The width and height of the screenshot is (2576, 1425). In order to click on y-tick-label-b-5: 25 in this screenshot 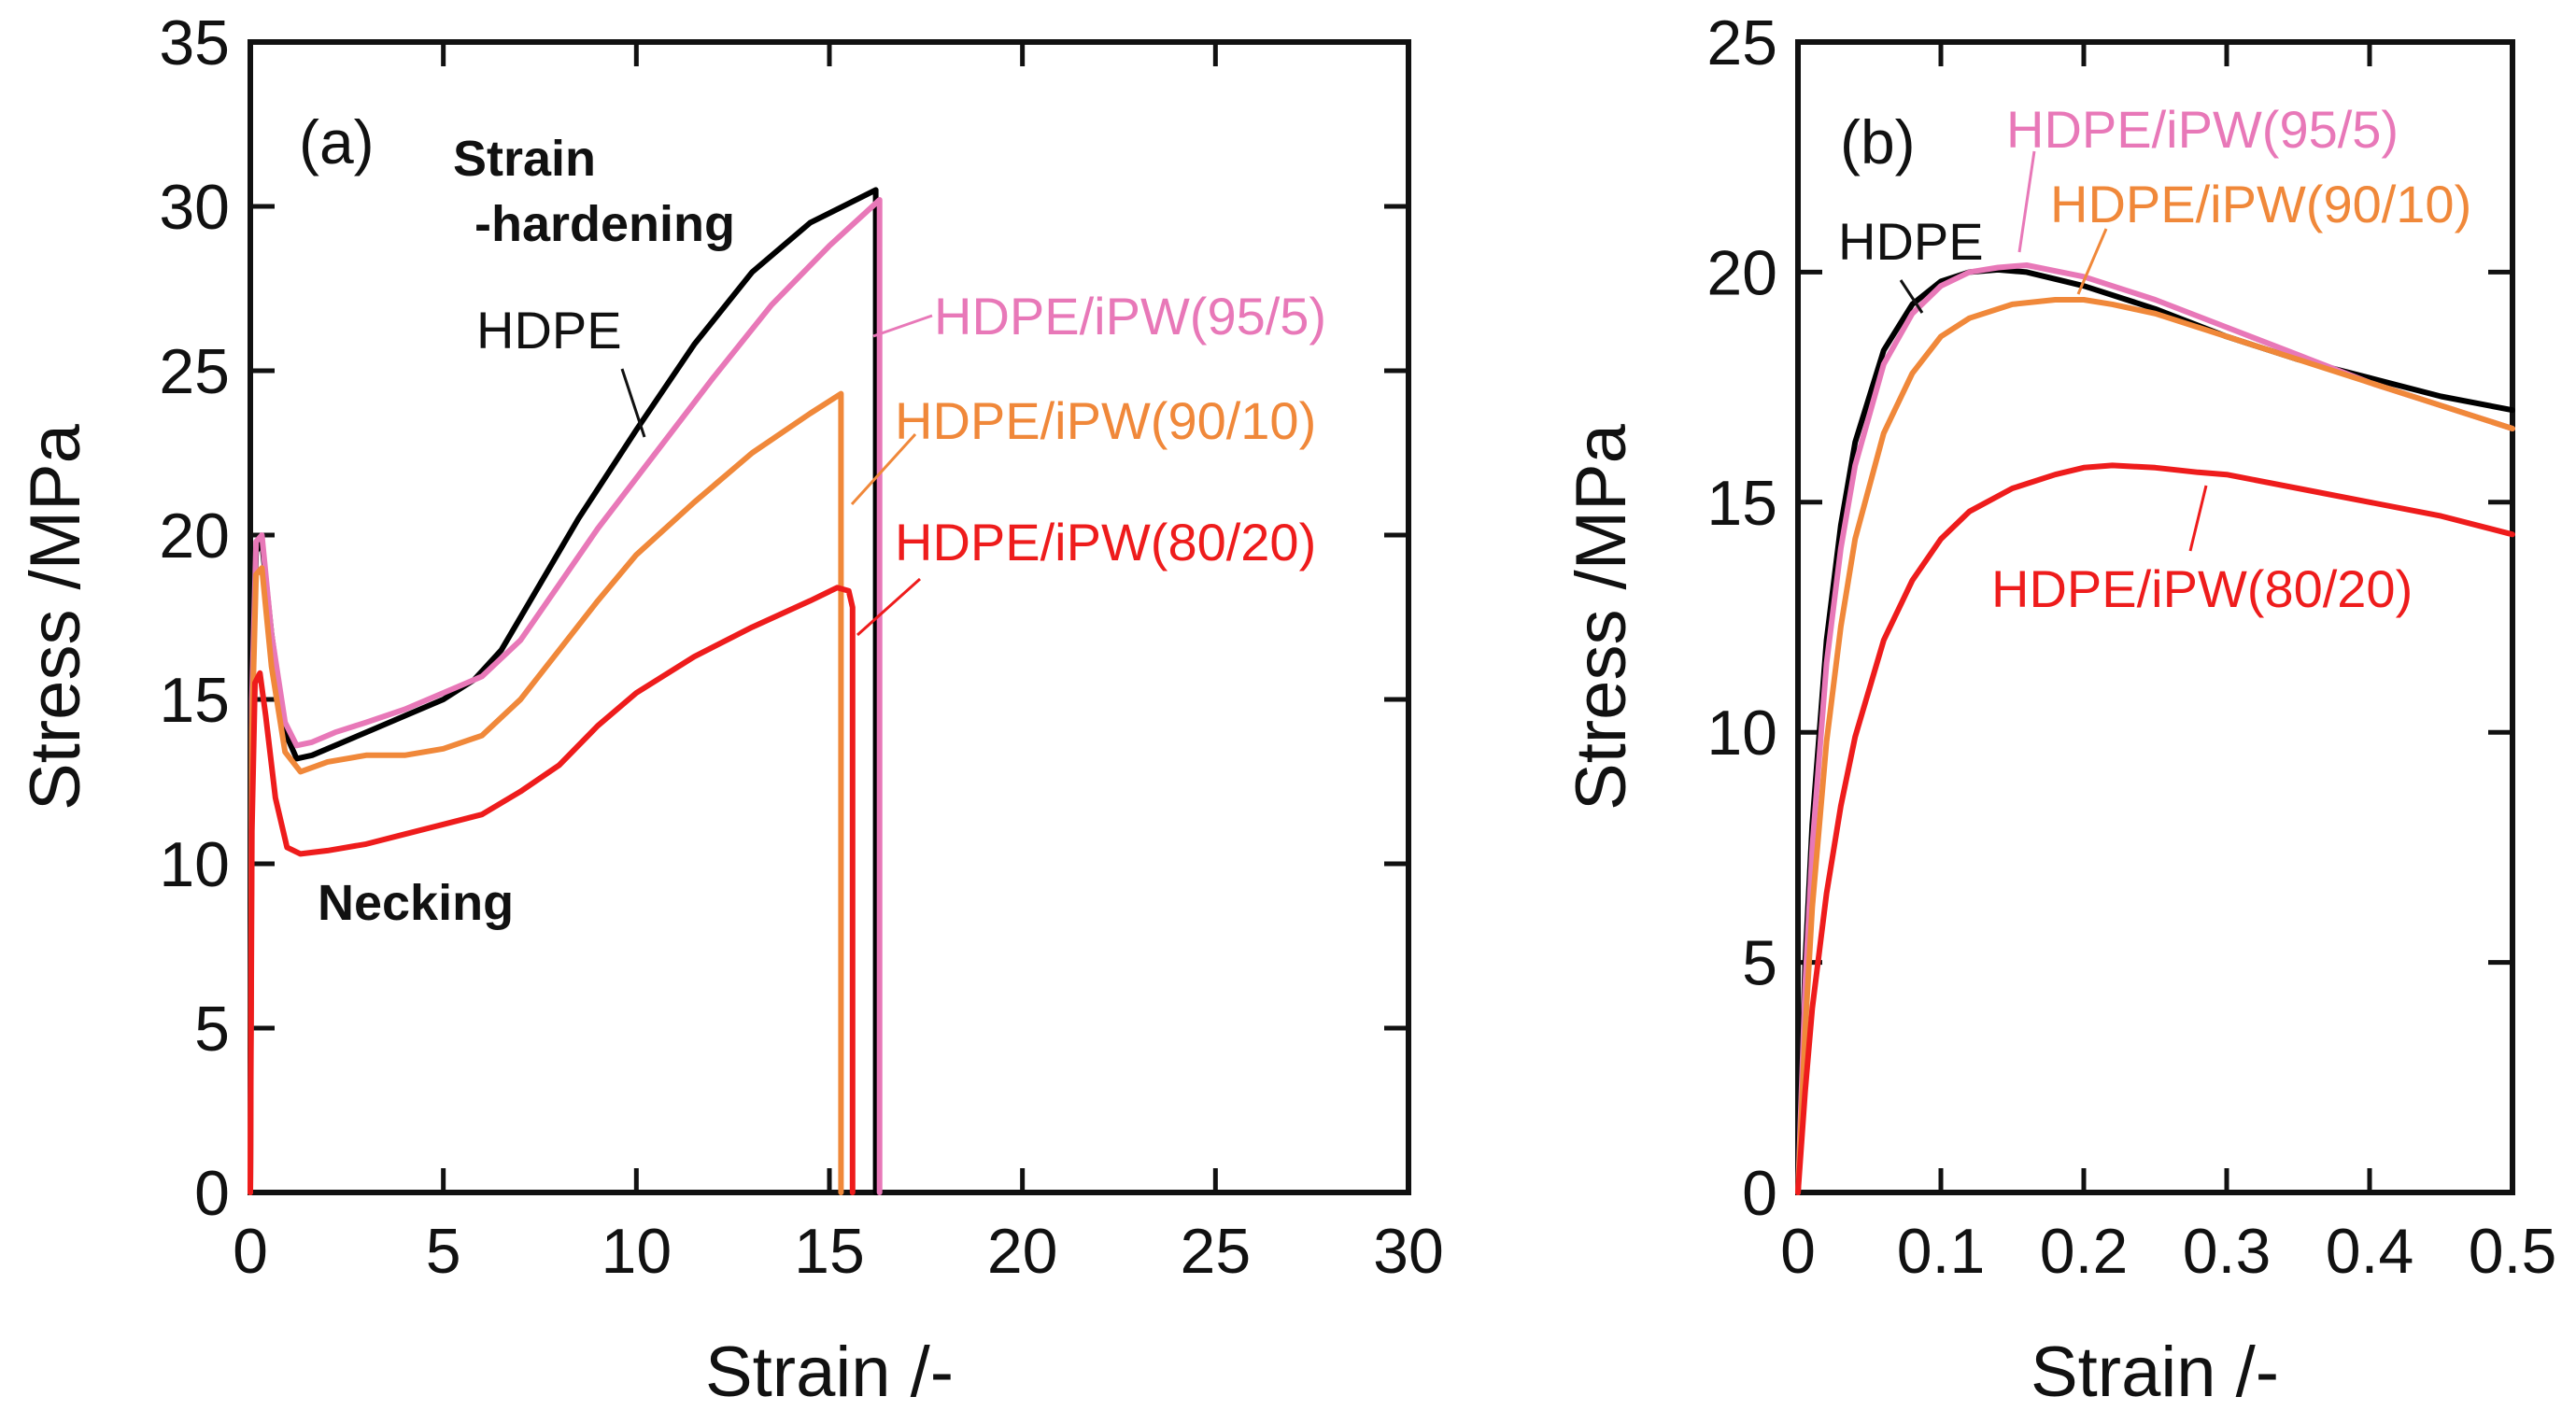, I will do `click(1741, 42)`.